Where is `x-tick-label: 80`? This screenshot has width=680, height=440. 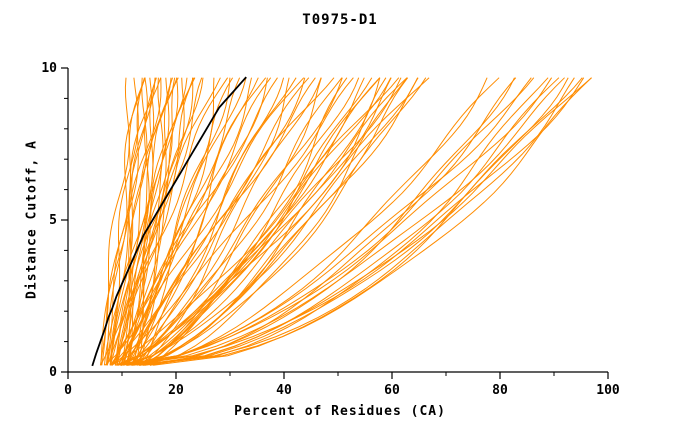
x-tick-label: 80 is located at coordinates (500, 390).